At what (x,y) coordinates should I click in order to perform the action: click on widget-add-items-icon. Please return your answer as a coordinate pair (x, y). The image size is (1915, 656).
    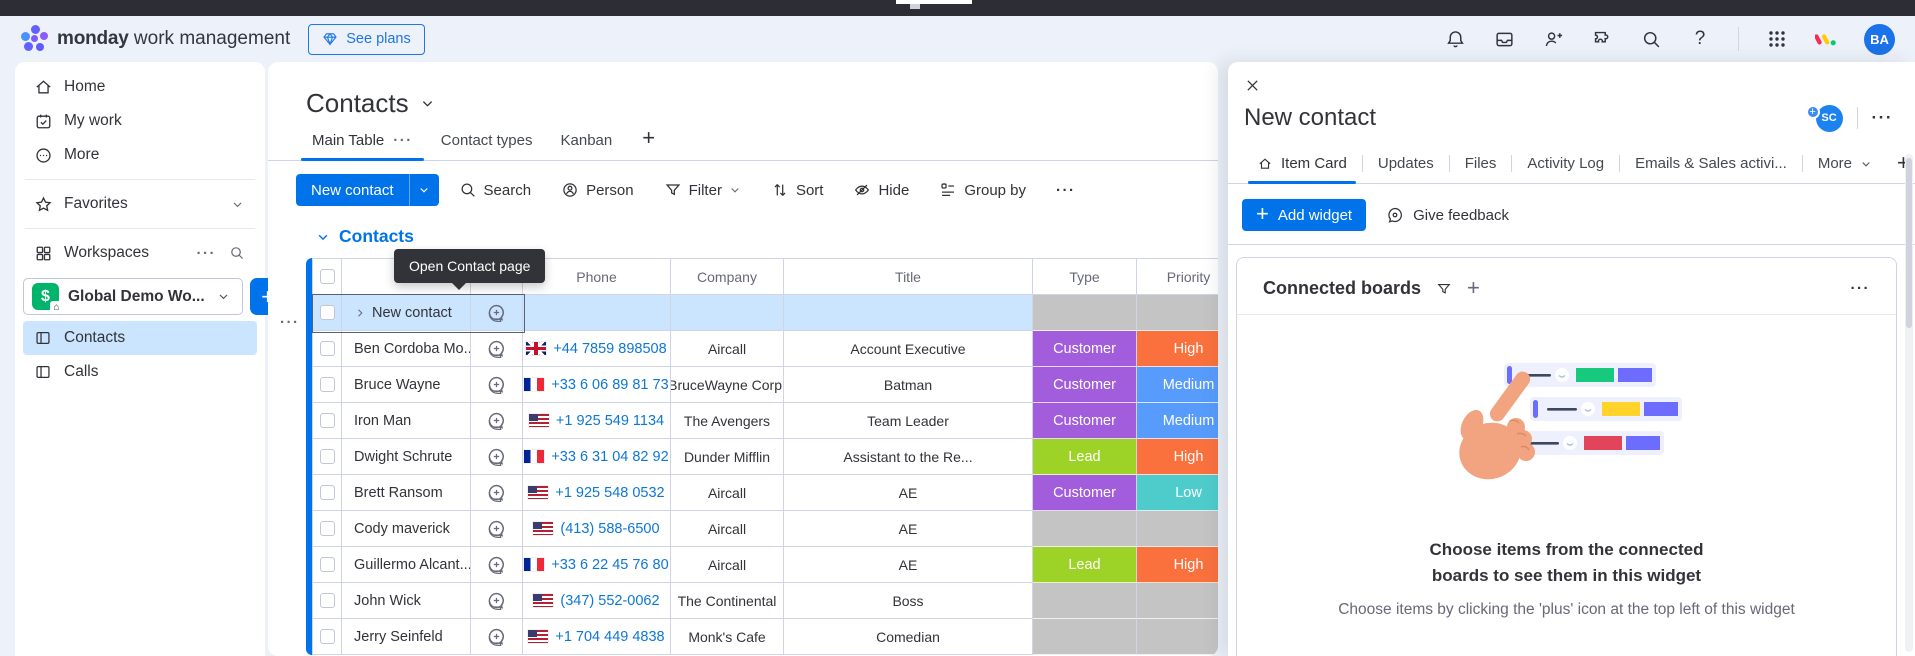
    Looking at the image, I should click on (1473, 288).